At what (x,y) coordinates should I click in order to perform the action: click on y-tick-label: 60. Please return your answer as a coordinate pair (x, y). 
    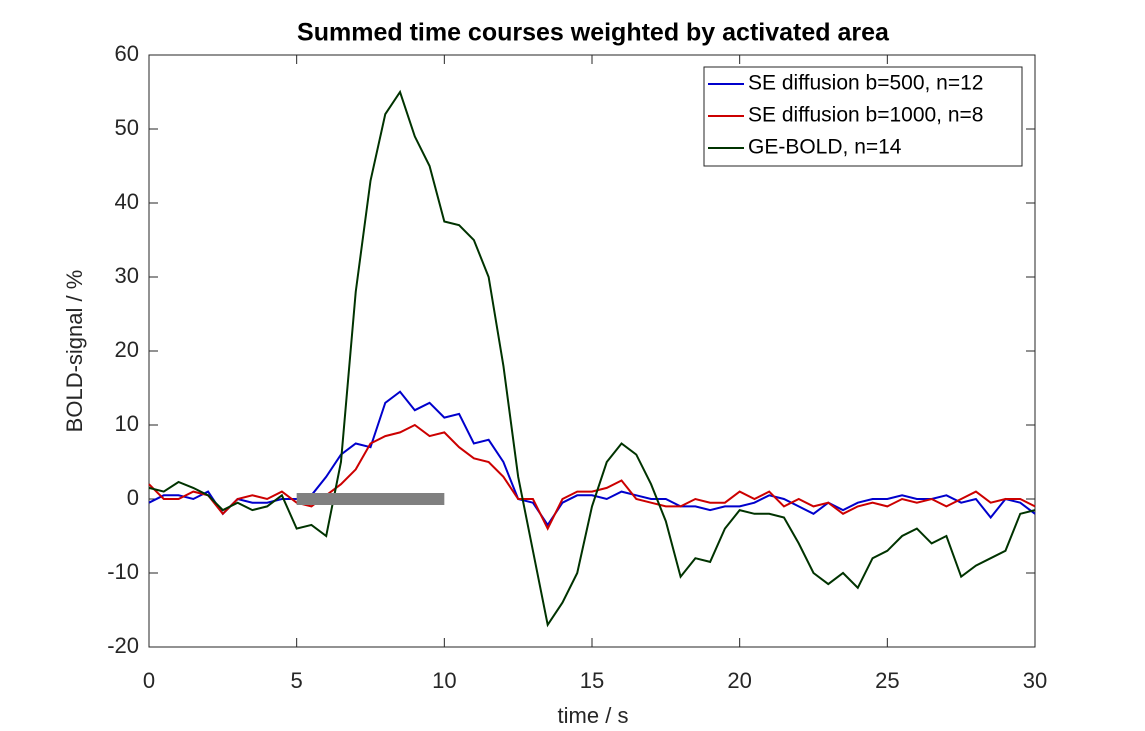
    Looking at the image, I should click on (127, 53).